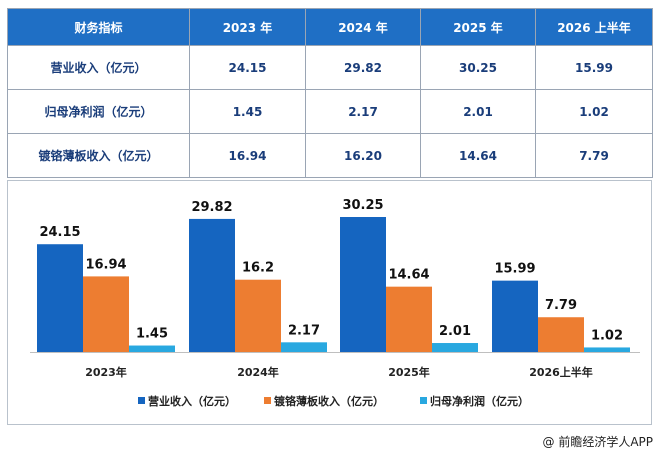  What do you see at coordinates (594, 67) in the screenshot?
I see `table-cell: 15.99` at bounding box center [594, 67].